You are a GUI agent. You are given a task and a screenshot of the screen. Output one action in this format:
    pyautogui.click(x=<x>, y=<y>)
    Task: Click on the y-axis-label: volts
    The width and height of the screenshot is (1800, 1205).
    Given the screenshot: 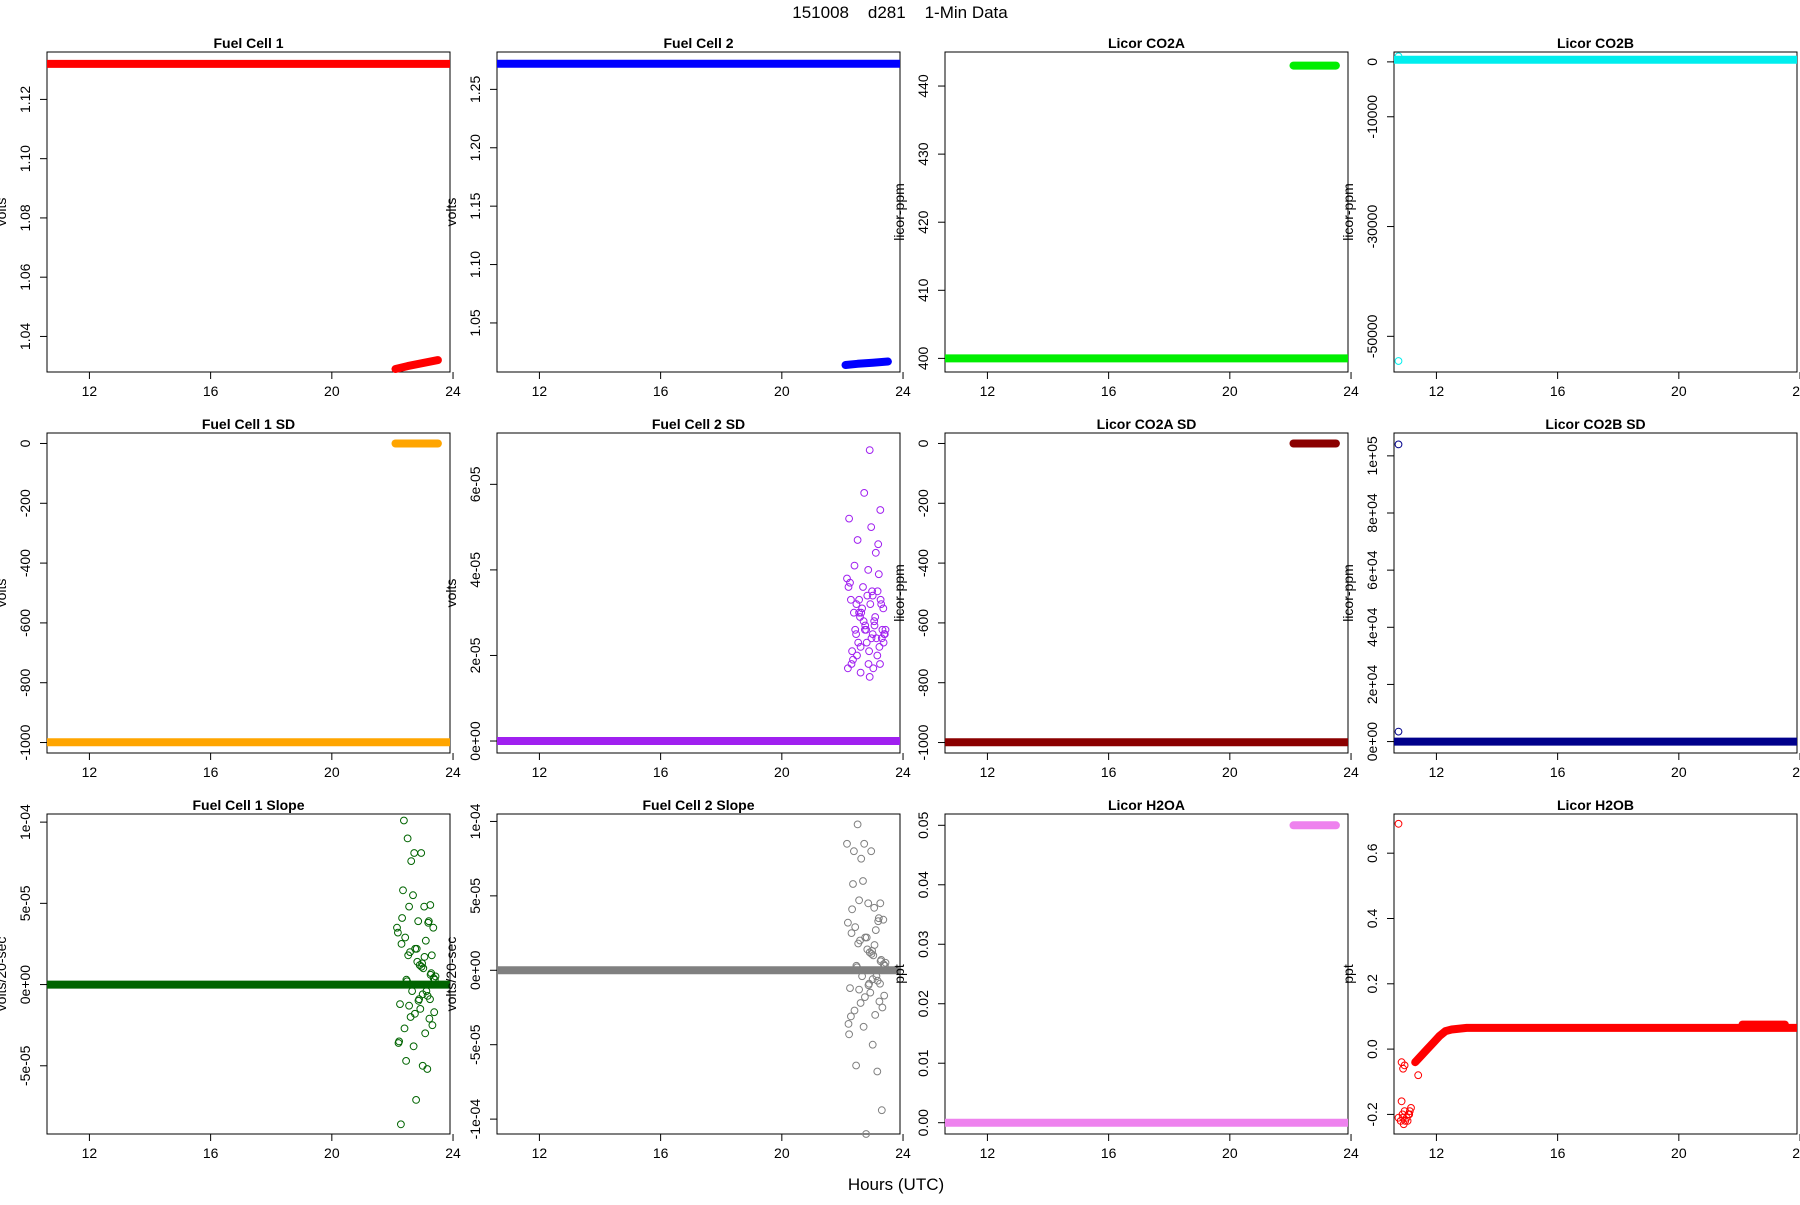 What is the action you would take?
    pyautogui.click(x=4, y=593)
    